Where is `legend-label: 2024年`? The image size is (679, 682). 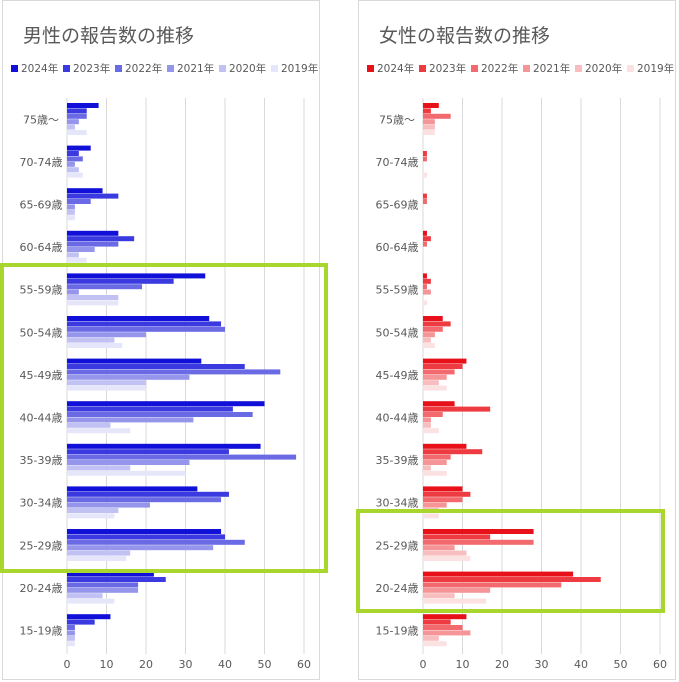
legend-label: 2024年 is located at coordinates (395, 68).